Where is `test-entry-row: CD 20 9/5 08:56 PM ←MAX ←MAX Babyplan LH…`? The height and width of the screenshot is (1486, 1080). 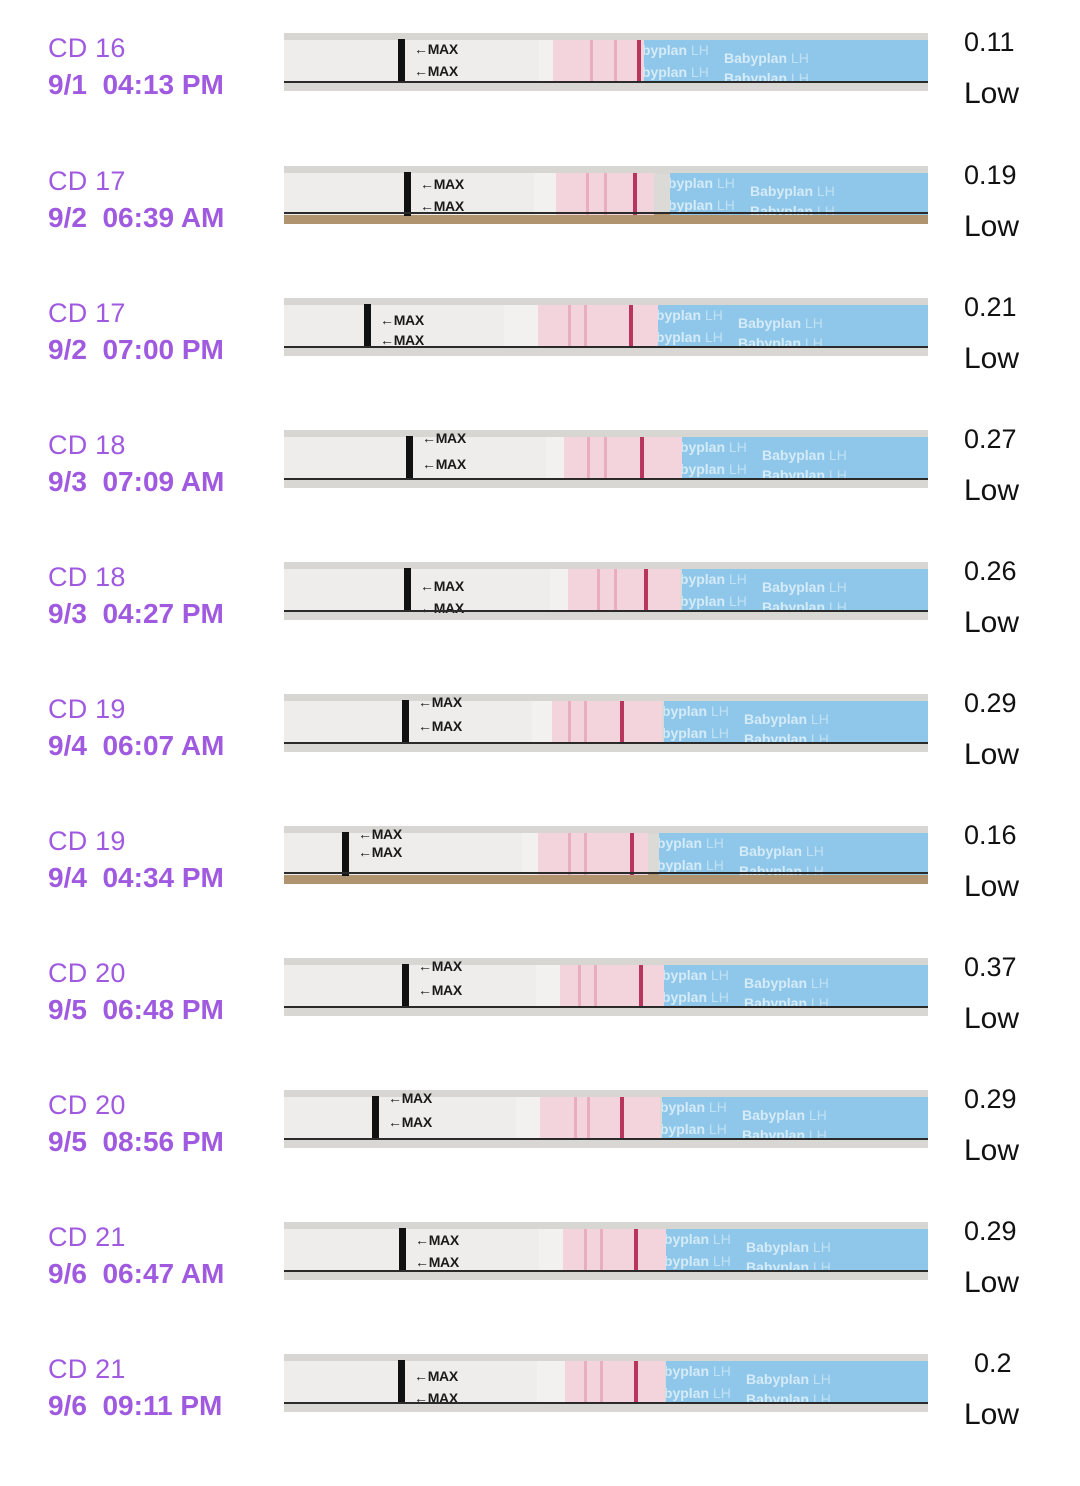 test-entry-row: CD 20 9/5 08:56 PM ←MAX ←MAX Babyplan LH… is located at coordinates (540, 1153).